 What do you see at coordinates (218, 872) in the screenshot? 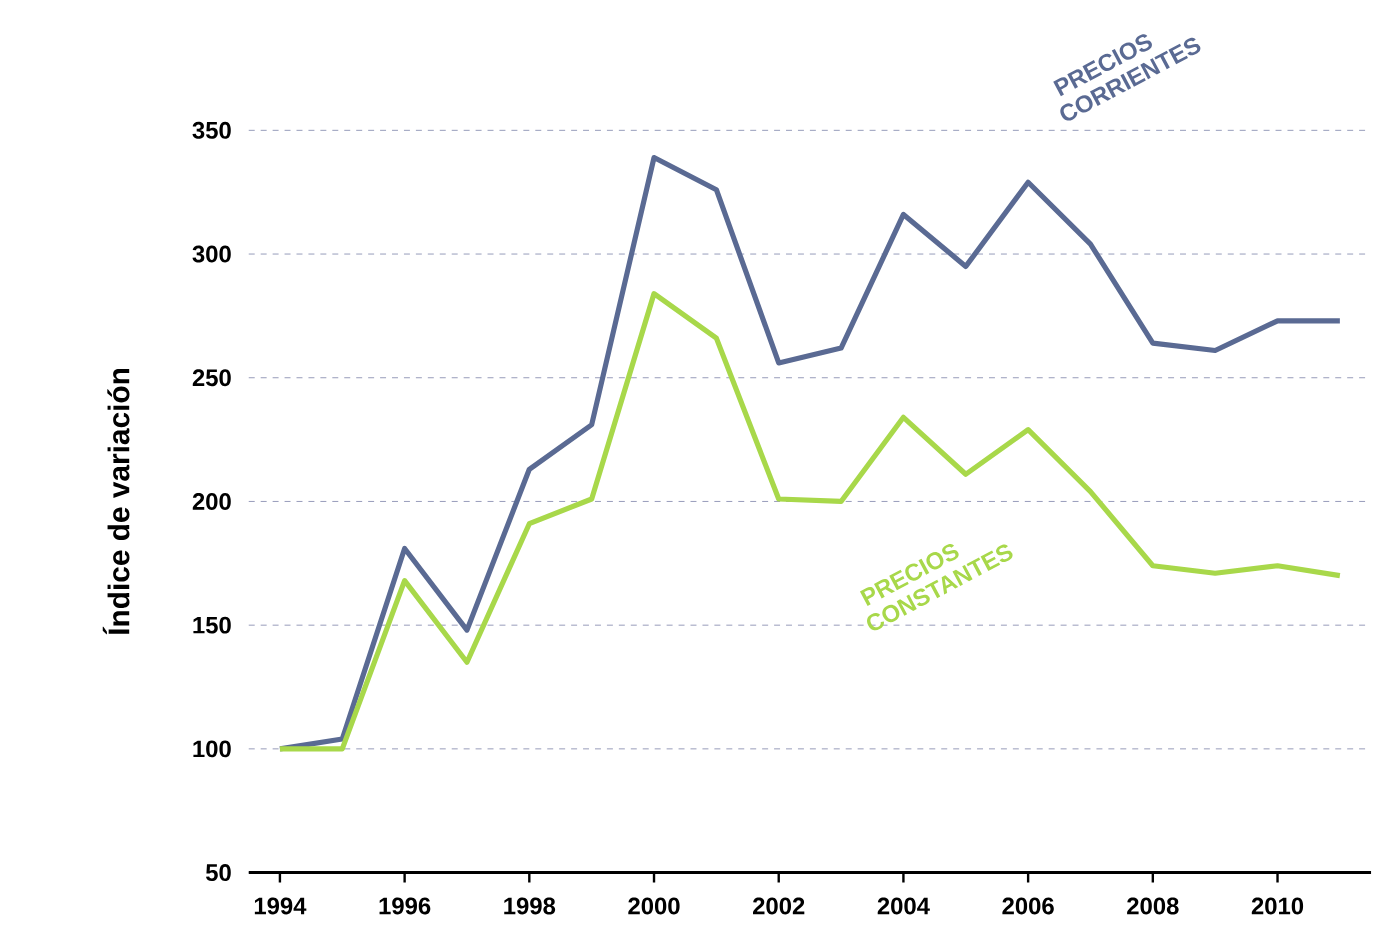
I see `y-tick-label: 50` at bounding box center [218, 872].